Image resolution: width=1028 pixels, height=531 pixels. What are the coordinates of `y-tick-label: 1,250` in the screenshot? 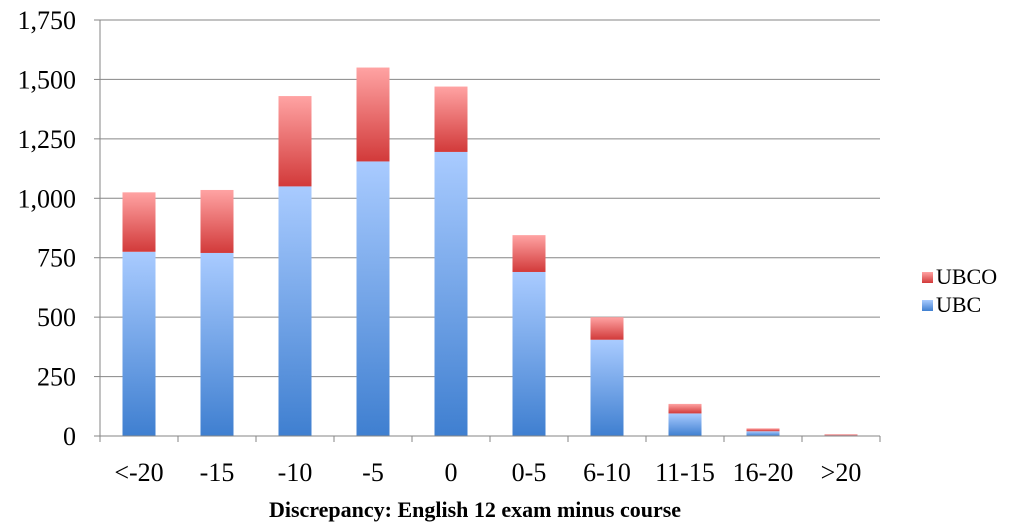 It's located at (47, 139).